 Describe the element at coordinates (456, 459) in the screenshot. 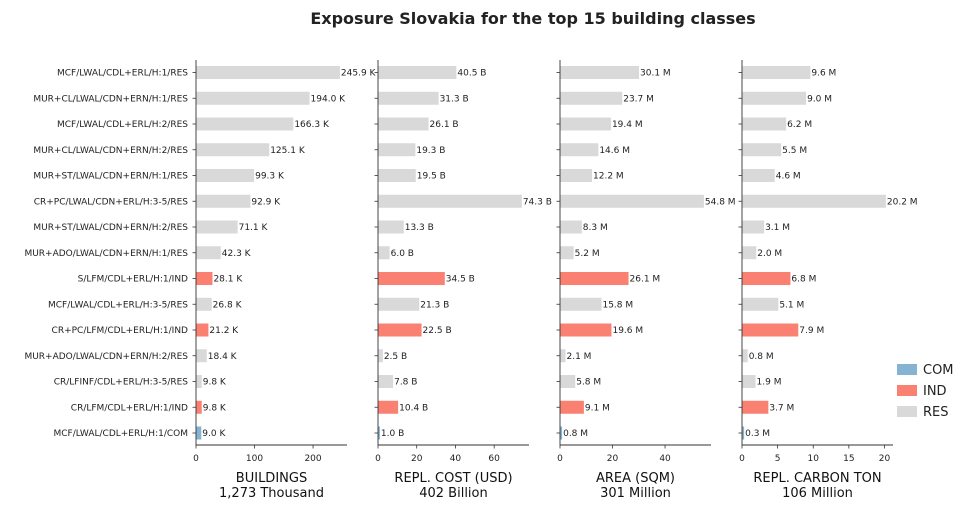

I see `x-tick-label: 40` at that location.